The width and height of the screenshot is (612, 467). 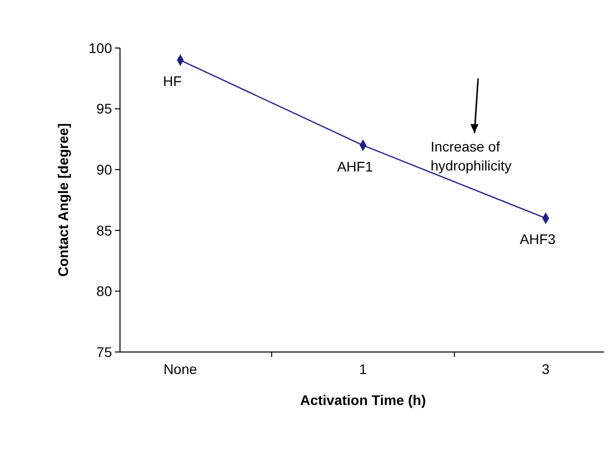 I want to click on x-tick-label: 3, so click(x=546, y=369).